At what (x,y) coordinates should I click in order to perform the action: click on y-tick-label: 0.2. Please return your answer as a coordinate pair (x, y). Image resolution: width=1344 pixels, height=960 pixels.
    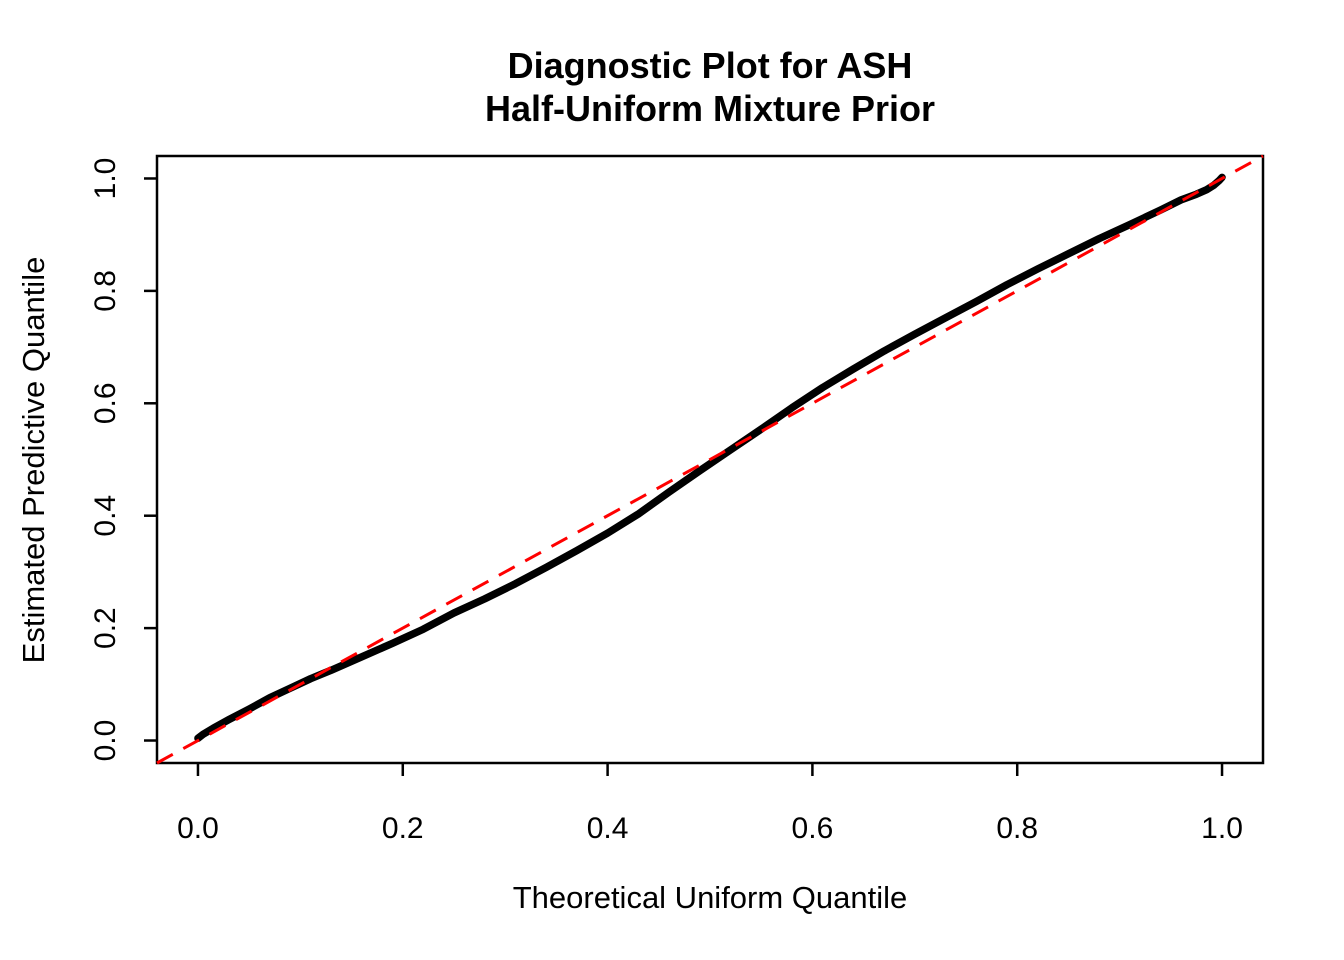
    Looking at the image, I should click on (105, 628).